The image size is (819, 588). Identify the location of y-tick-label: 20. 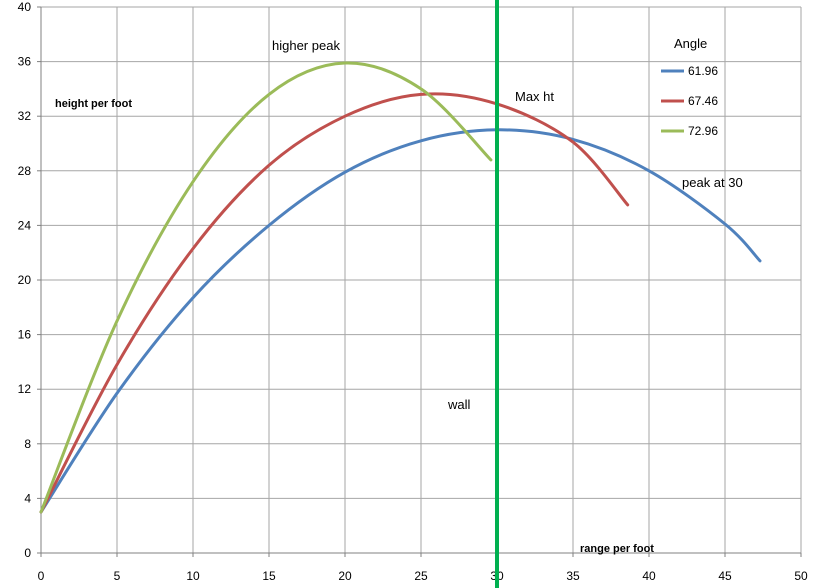
(25, 280).